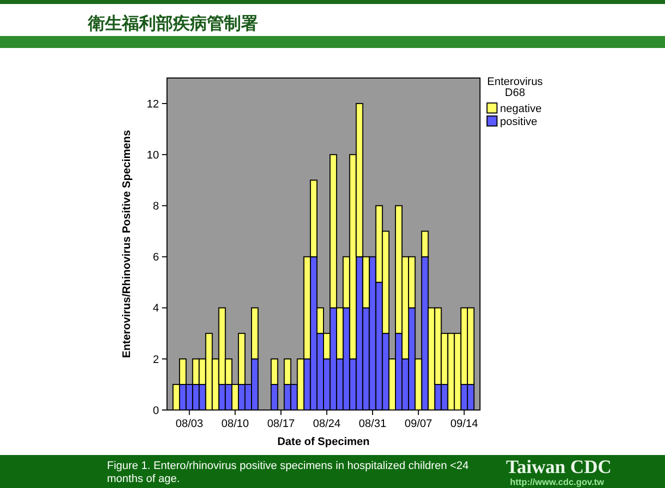  I want to click on x-tick-label: 09/07, so click(418, 424).